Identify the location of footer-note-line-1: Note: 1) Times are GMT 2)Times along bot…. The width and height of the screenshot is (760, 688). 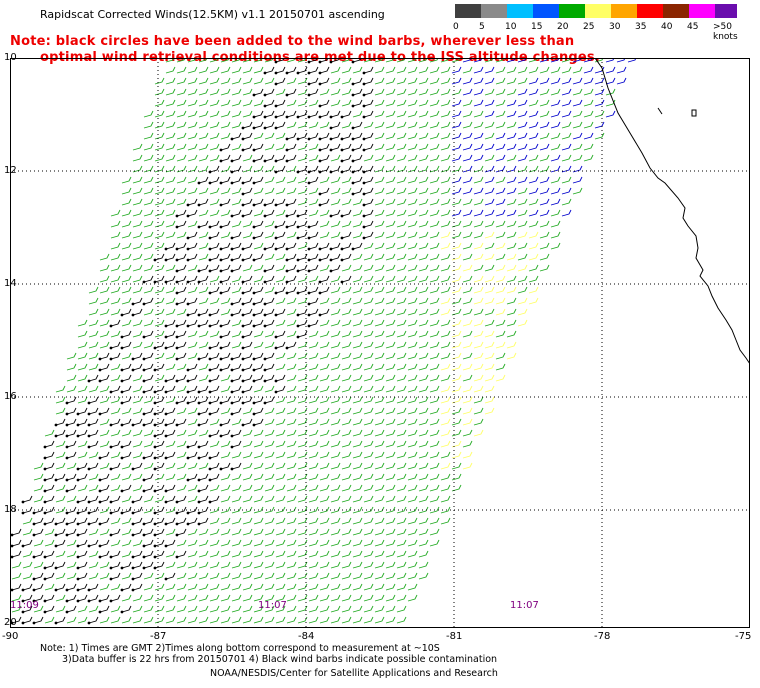
(240, 648).